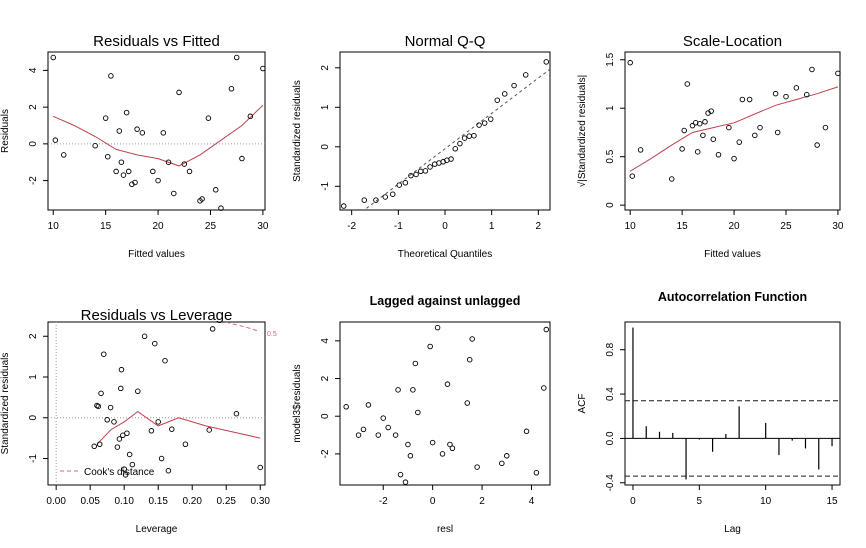  I want to click on x-tick-label: 25, so click(211, 226).